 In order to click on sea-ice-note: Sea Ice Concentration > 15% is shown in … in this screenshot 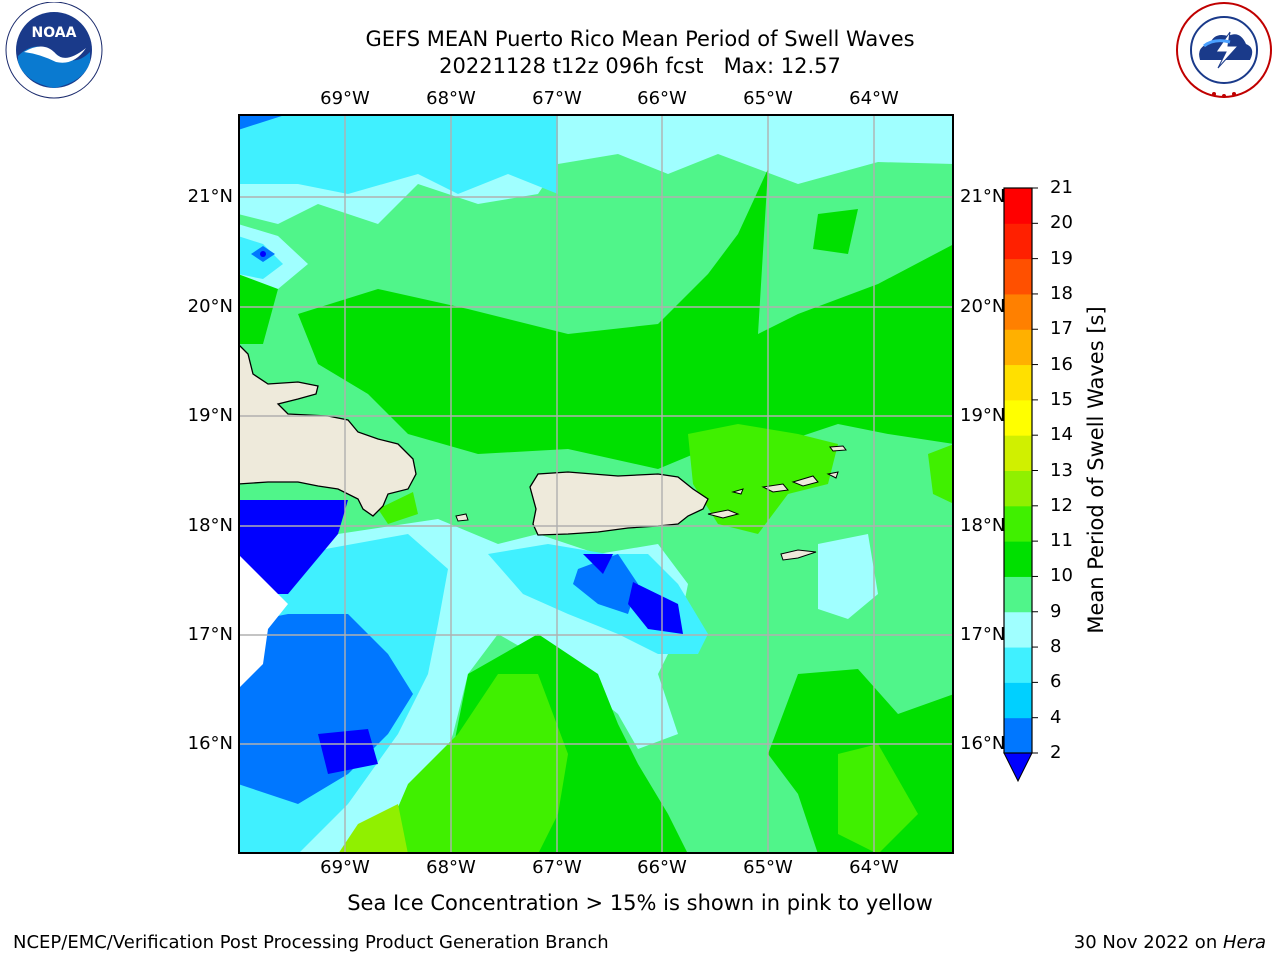, I will do `click(640, 903)`.